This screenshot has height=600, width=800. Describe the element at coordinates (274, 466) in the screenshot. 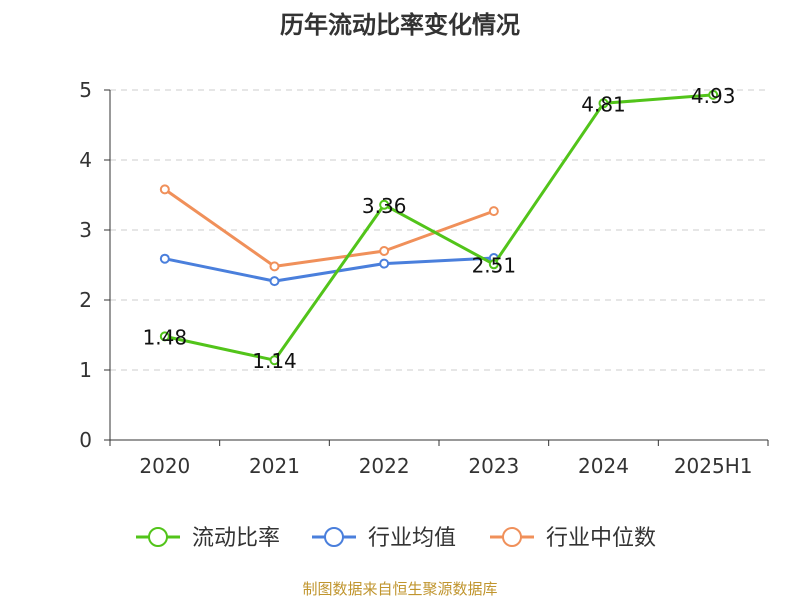

I see `x-tick-label: 2021` at that location.